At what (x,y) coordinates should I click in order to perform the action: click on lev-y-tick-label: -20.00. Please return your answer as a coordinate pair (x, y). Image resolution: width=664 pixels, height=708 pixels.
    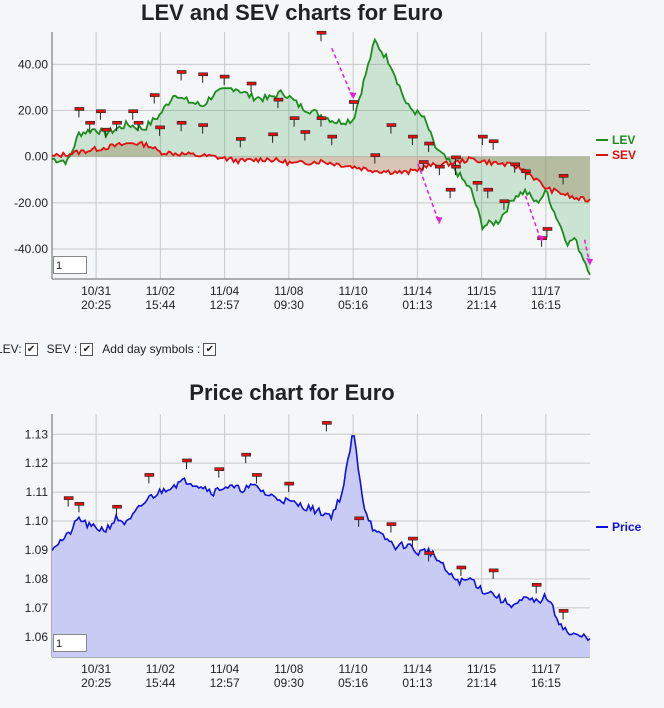
    Looking at the image, I should click on (31, 203).